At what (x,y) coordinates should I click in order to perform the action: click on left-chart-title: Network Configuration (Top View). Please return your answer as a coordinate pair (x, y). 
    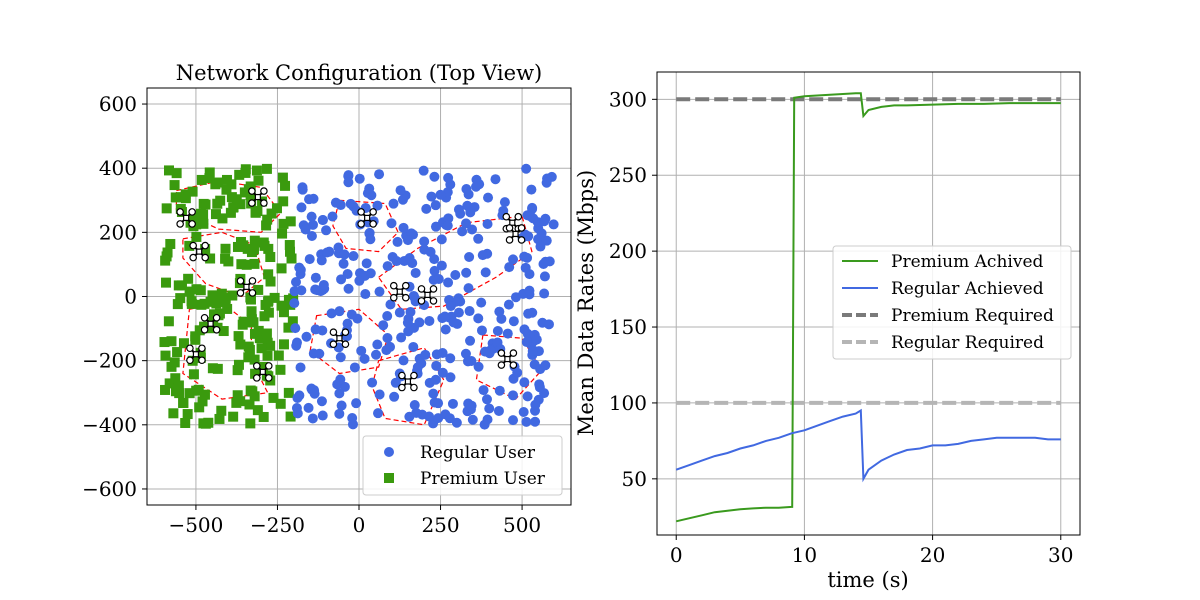
    Looking at the image, I should click on (359, 73).